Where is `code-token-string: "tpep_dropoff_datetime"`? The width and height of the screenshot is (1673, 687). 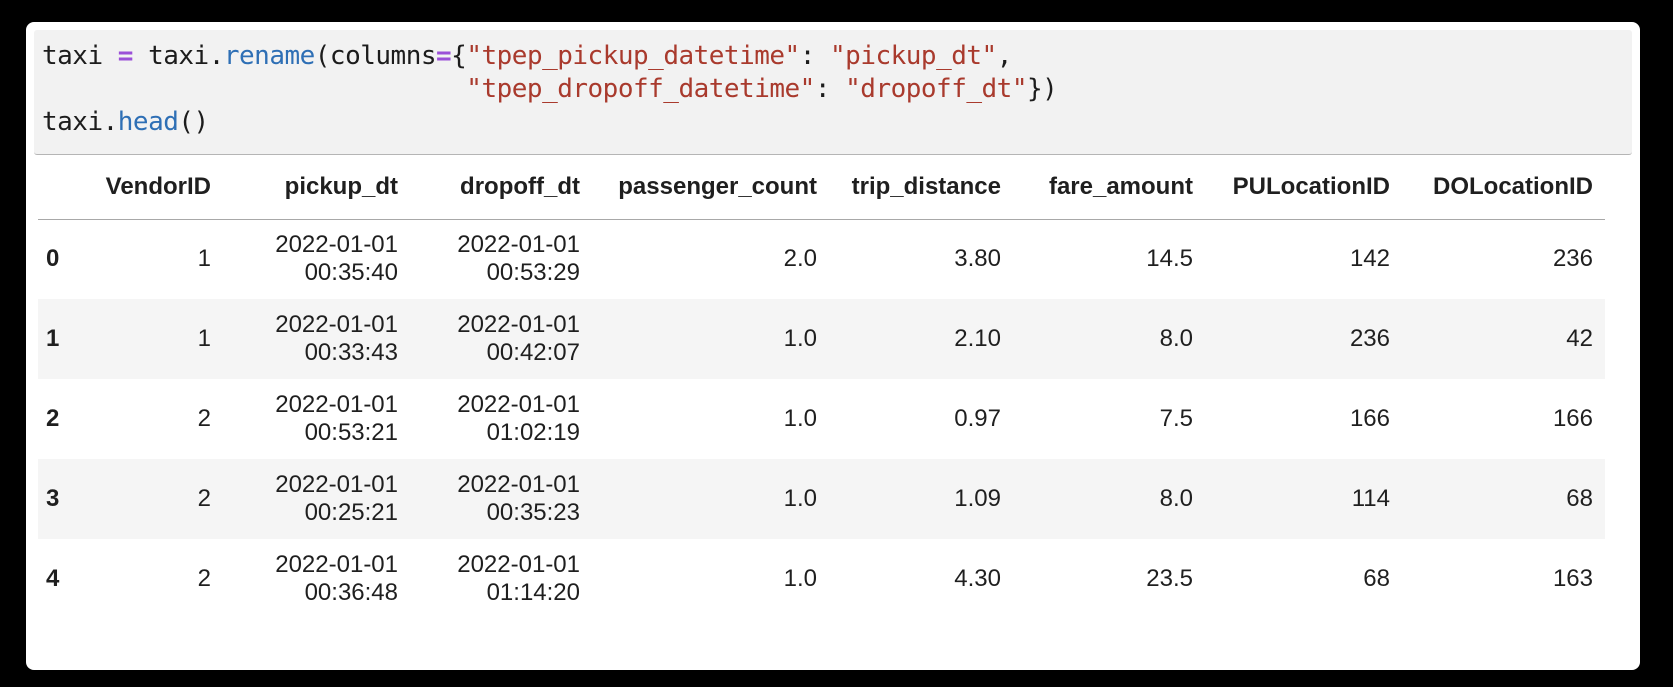
code-token-string: "tpep_dropoff_datetime" is located at coordinates (640, 89).